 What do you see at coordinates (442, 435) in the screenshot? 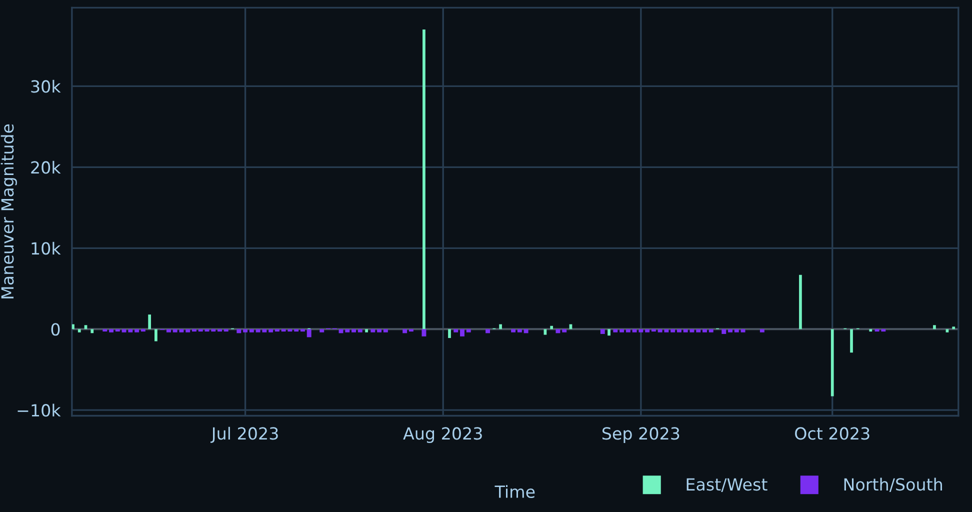
I see `x-tick-label: Aug 2023` at bounding box center [442, 435].